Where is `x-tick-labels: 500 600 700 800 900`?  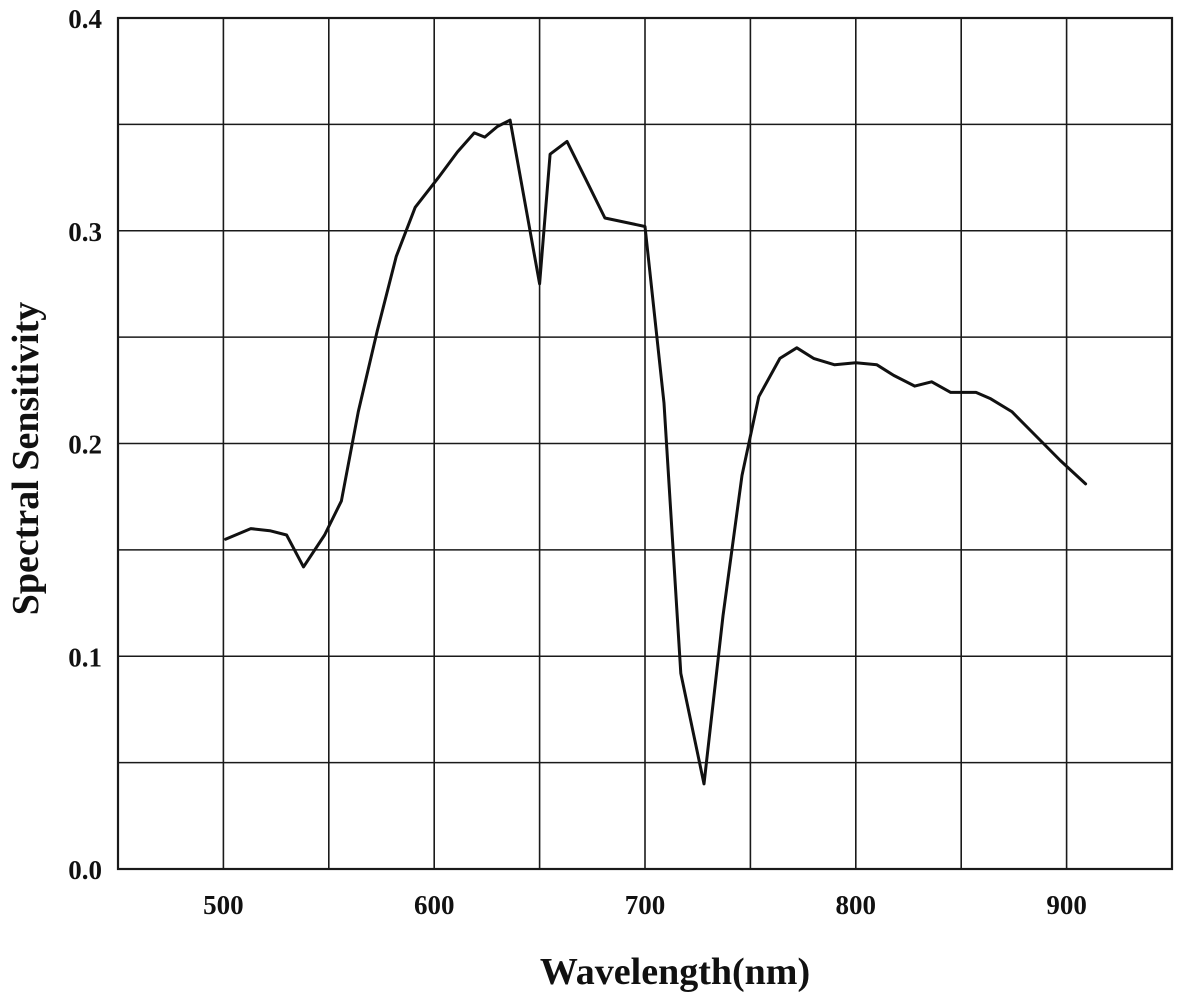 x-tick-labels: 500 600 700 800 900 is located at coordinates (645, 905).